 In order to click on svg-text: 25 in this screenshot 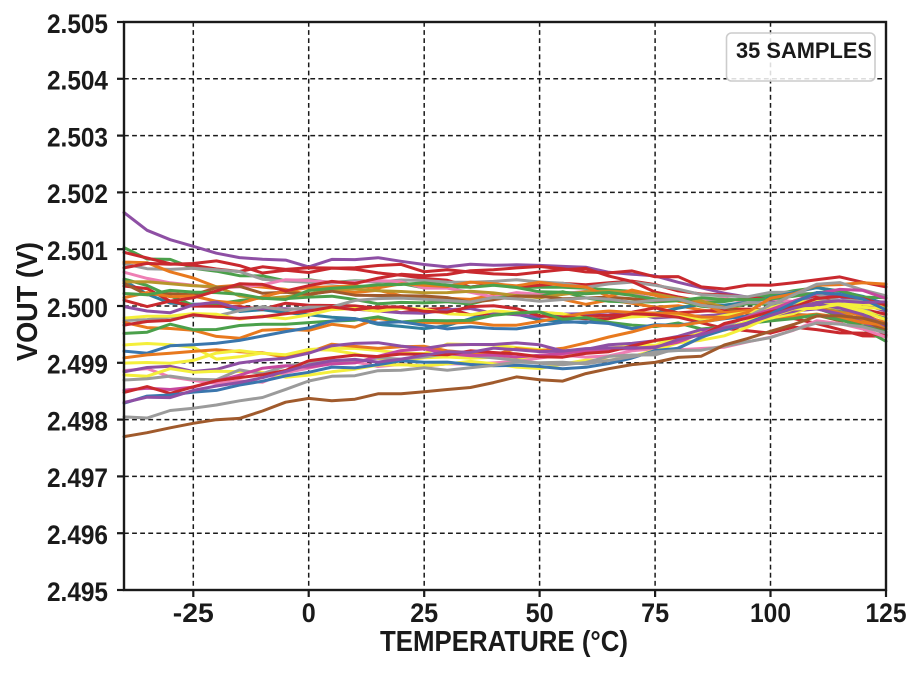, I will do `click(424, 613)`.